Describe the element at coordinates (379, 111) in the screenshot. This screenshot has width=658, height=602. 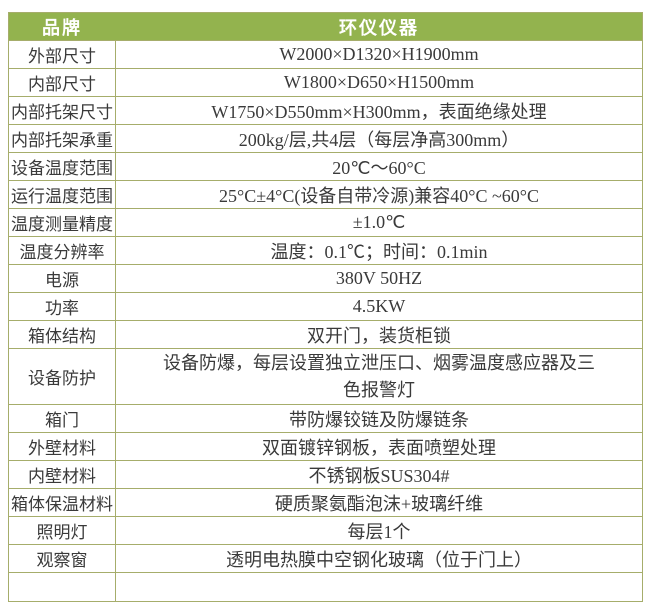
I see `spec-value: W1750×D550mm×H300mm，表面绝缘处理` at that location.